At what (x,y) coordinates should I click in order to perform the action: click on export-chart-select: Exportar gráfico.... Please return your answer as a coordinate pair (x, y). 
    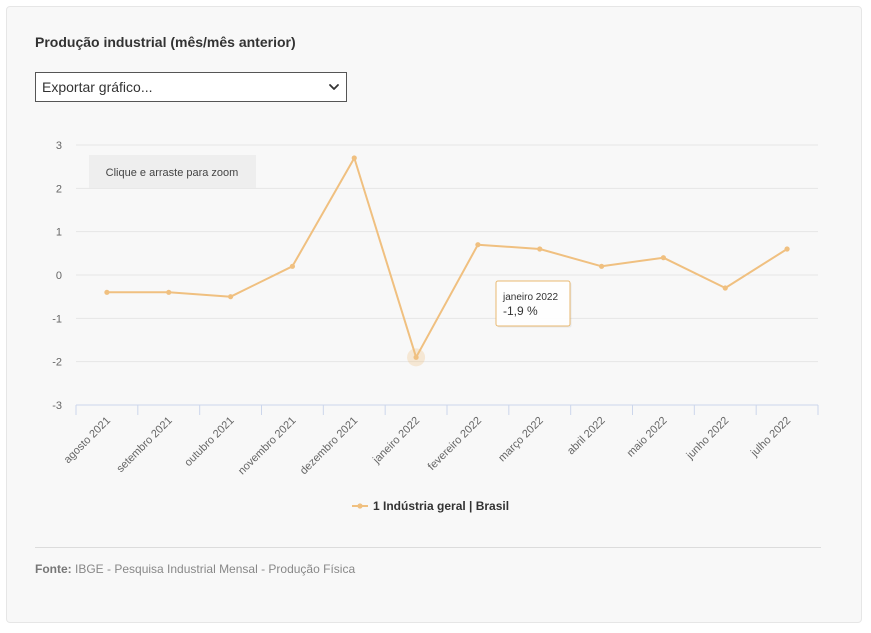
    Looking at the image, I should click on (191, 87).